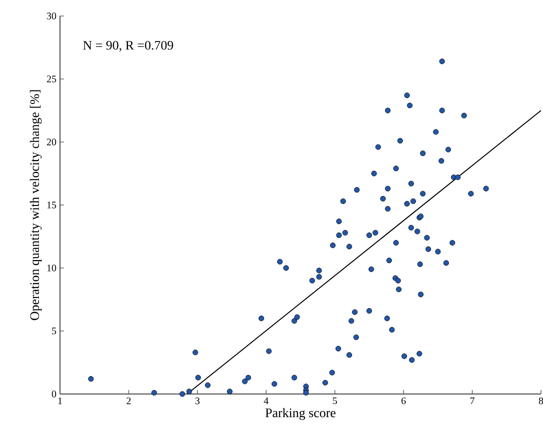 The height and width of the screenshot is (443, 543). Describe the element at coordinates (334, 401) in the screenshot. I see `x-tick-label: 5` at that location.